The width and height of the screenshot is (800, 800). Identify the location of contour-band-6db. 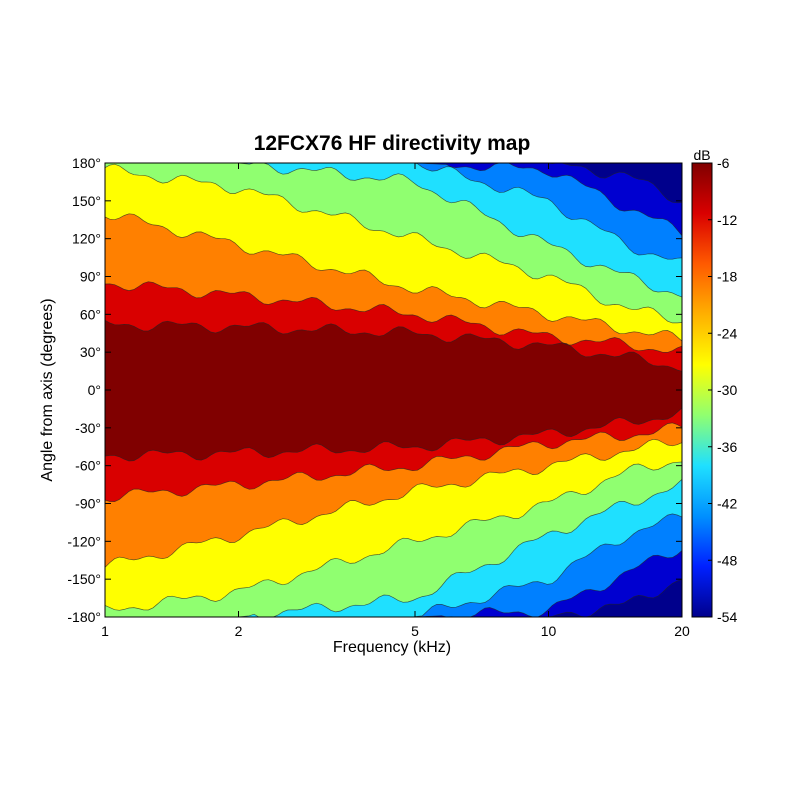
(393, 390).